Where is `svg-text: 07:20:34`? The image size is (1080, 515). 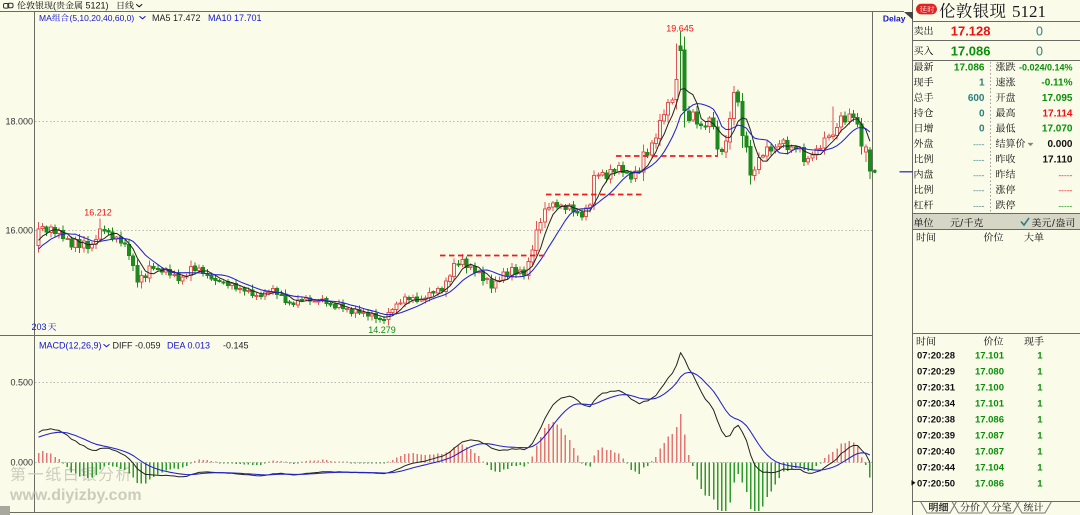
svg-text: 07:20:34 is located at coordinates (936, 404).